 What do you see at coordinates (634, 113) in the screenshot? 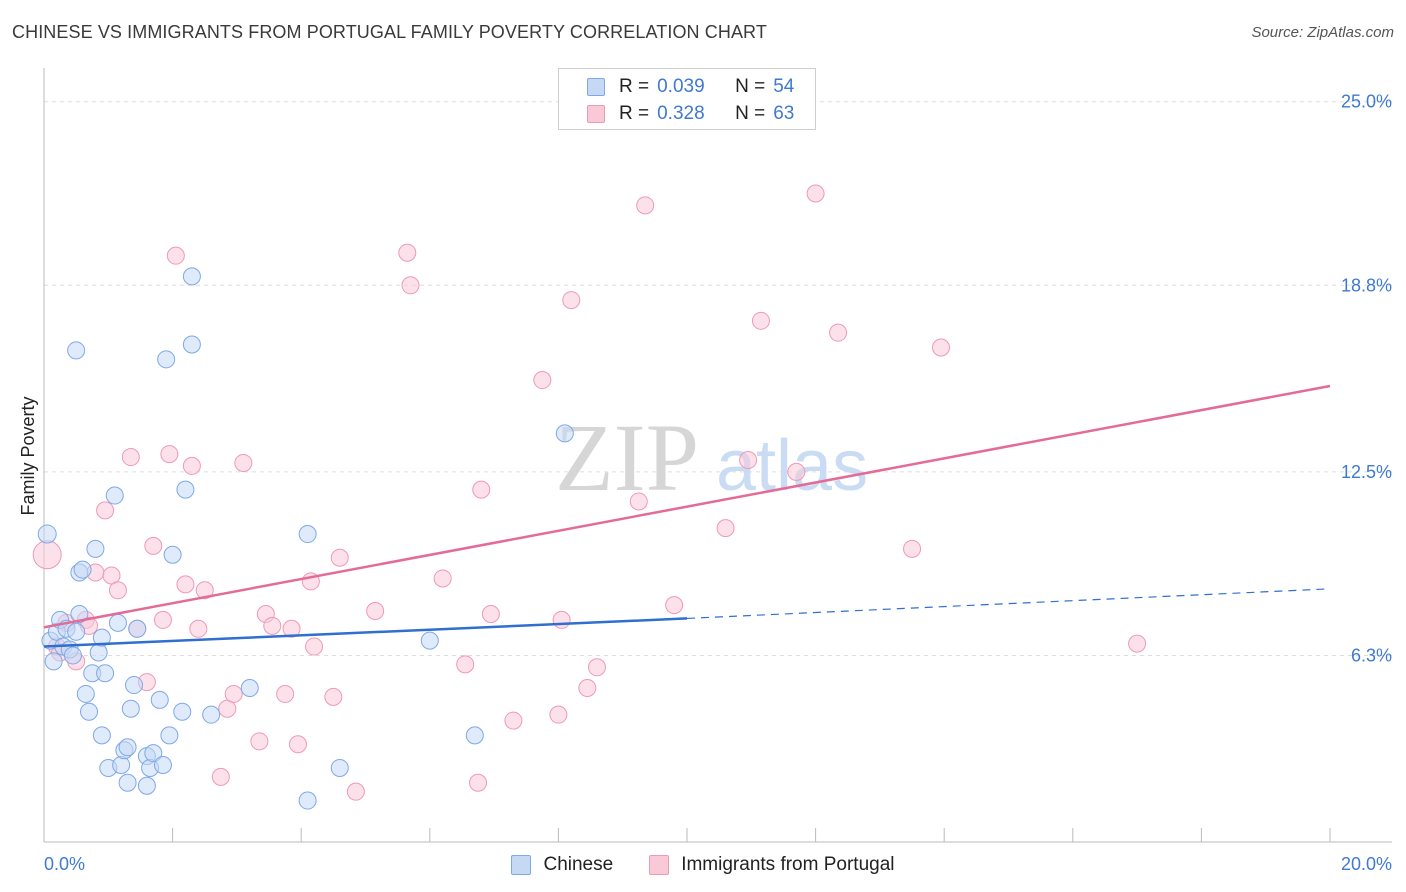
I see `r-label: R =` at bounding box center [634, 113].